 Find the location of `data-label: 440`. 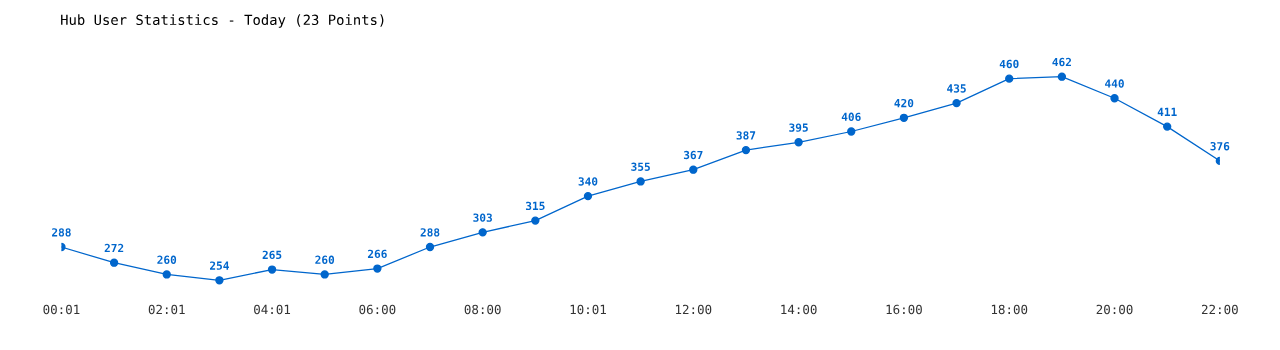

data-label: 440 is located at coordinates (1114, 83).